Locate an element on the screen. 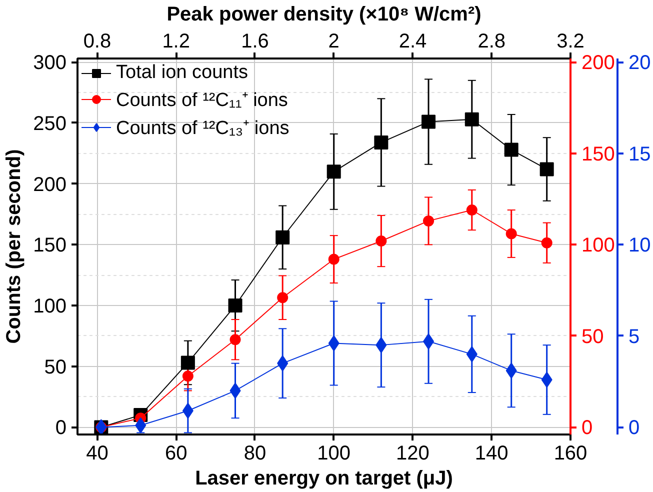  x2-tick-label: 1.2 is located at coordinates (176, 41).